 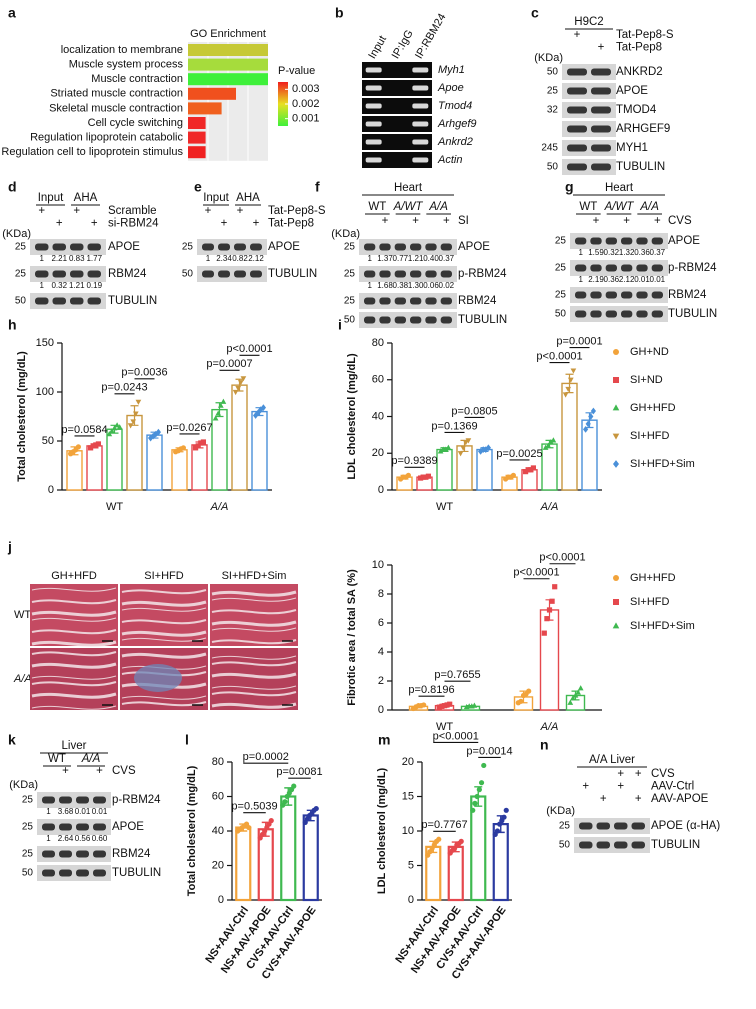 What do you see at coordinates (12, 325) in the screenshot?
I see `panel-letter: h` at bounding box center [12, 325].